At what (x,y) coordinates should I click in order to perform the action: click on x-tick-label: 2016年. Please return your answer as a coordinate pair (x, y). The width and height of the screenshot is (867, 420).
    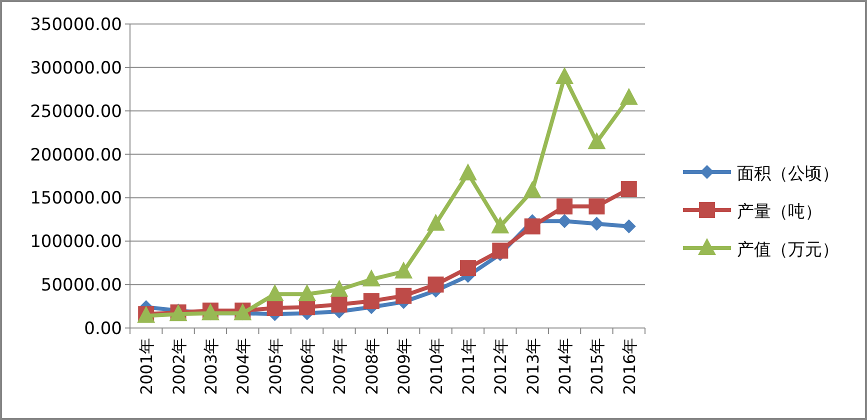
    Looking at the image, I should click on (629, 366).